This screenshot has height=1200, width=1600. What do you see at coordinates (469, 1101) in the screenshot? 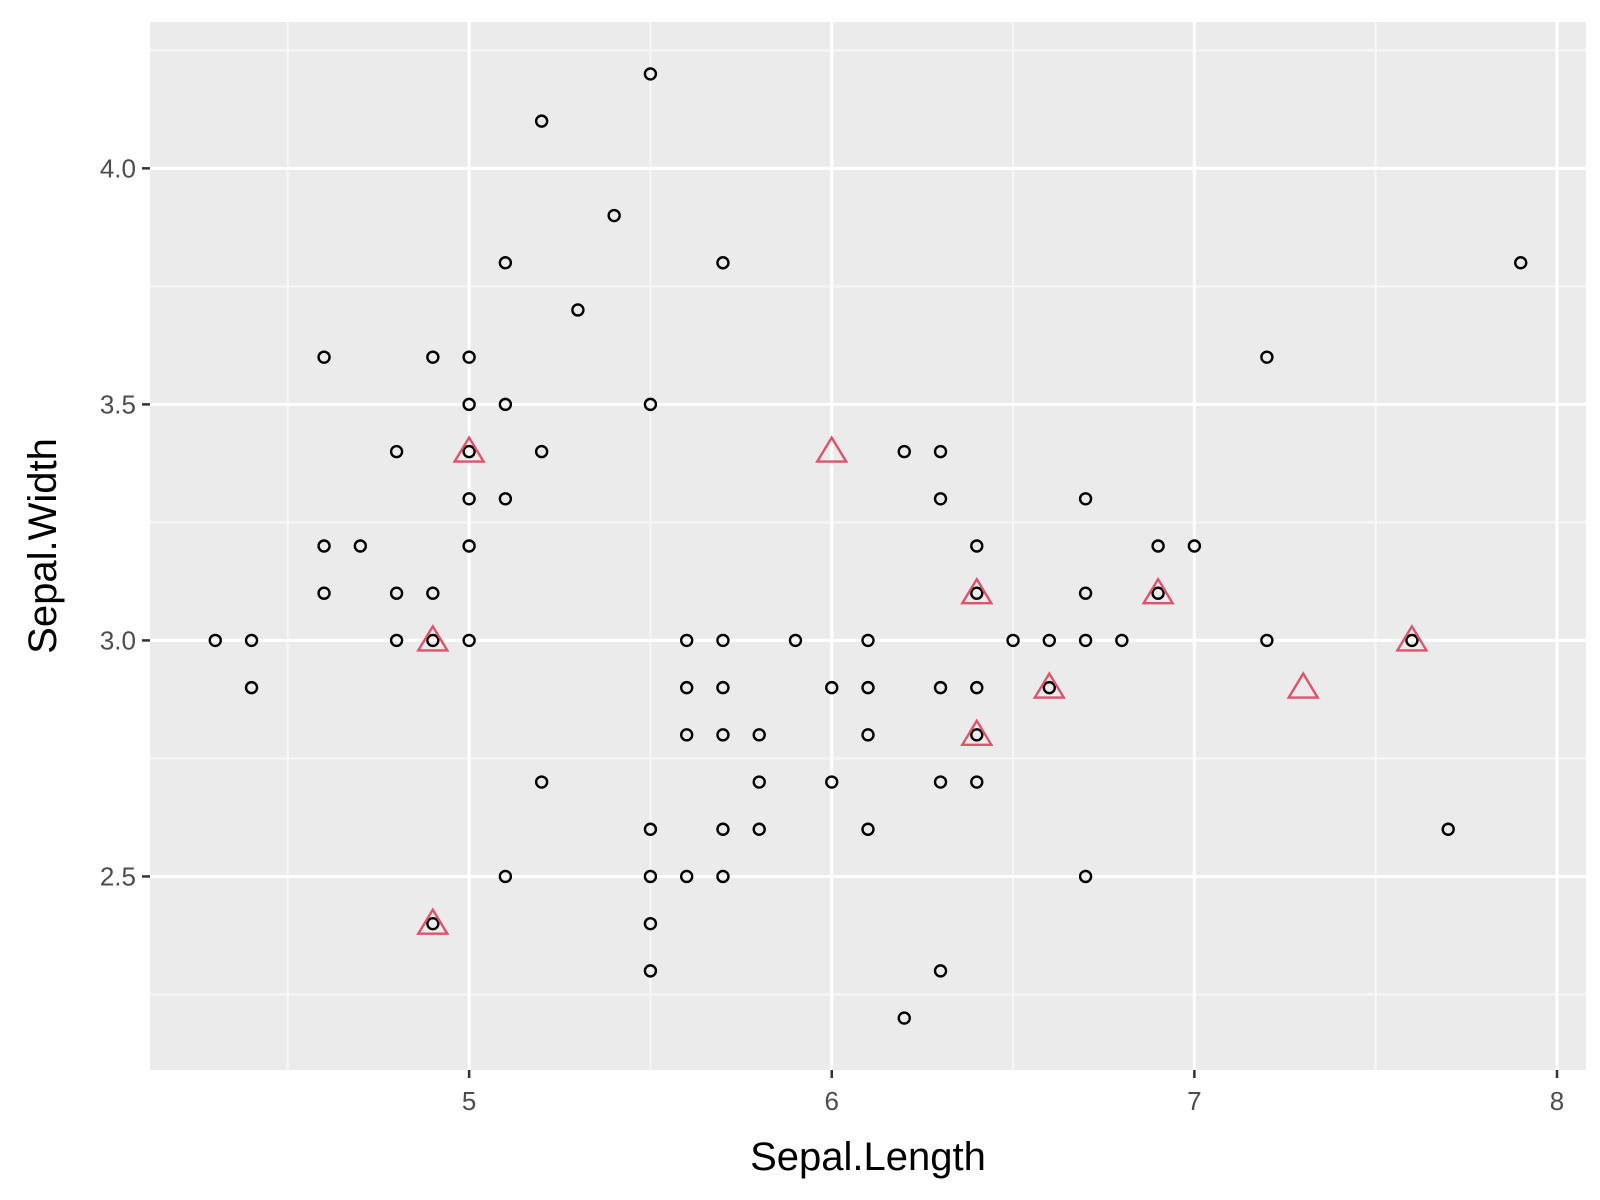
I see `x-tick-label-0: 5` at bounding box center [469, 1101].